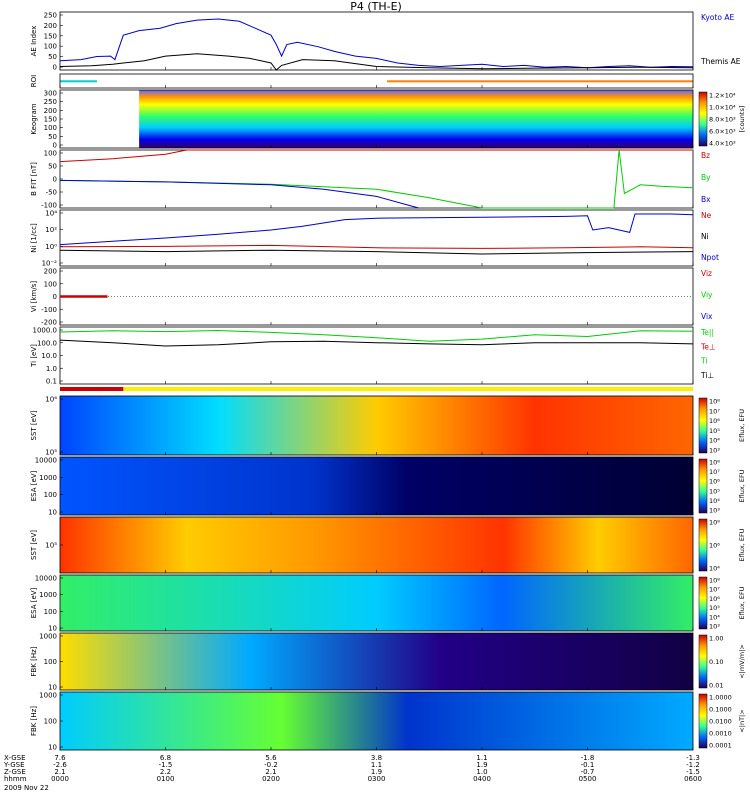 The image size is (750, 800). What do you see at coordinates (722, 120) in the screenshot?
I see `keogram-colorbar-tick: 8.0×10³` at bounding box center [722, 120].